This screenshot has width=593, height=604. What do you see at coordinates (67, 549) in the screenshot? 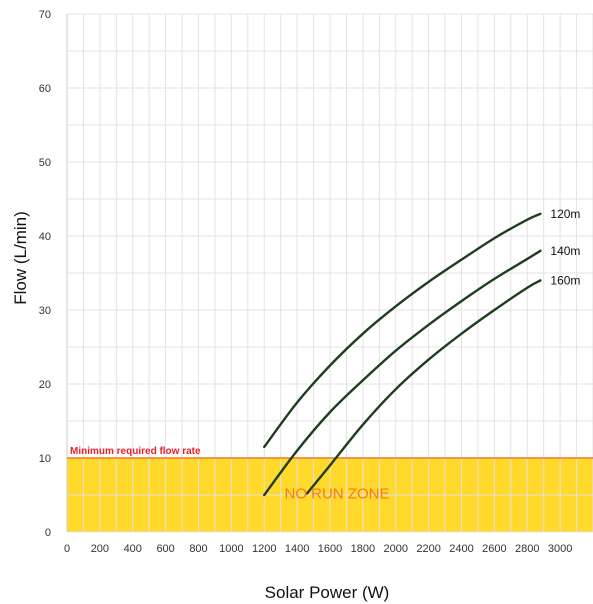
I see `x-tick-label: 0` at bounding box center [67, 549].